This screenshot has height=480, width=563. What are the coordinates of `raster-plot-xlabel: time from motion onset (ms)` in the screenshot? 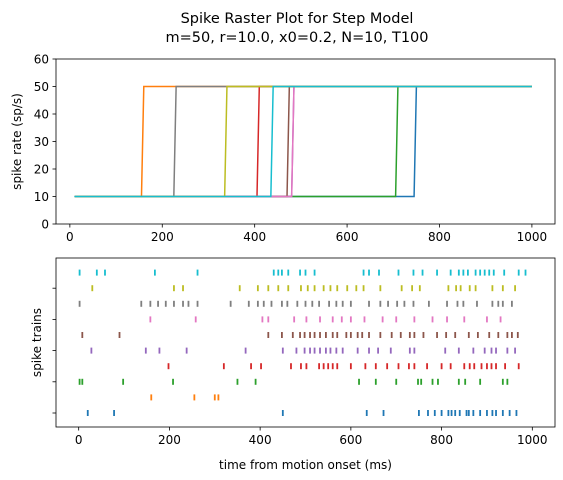 It's located at (305, 465).